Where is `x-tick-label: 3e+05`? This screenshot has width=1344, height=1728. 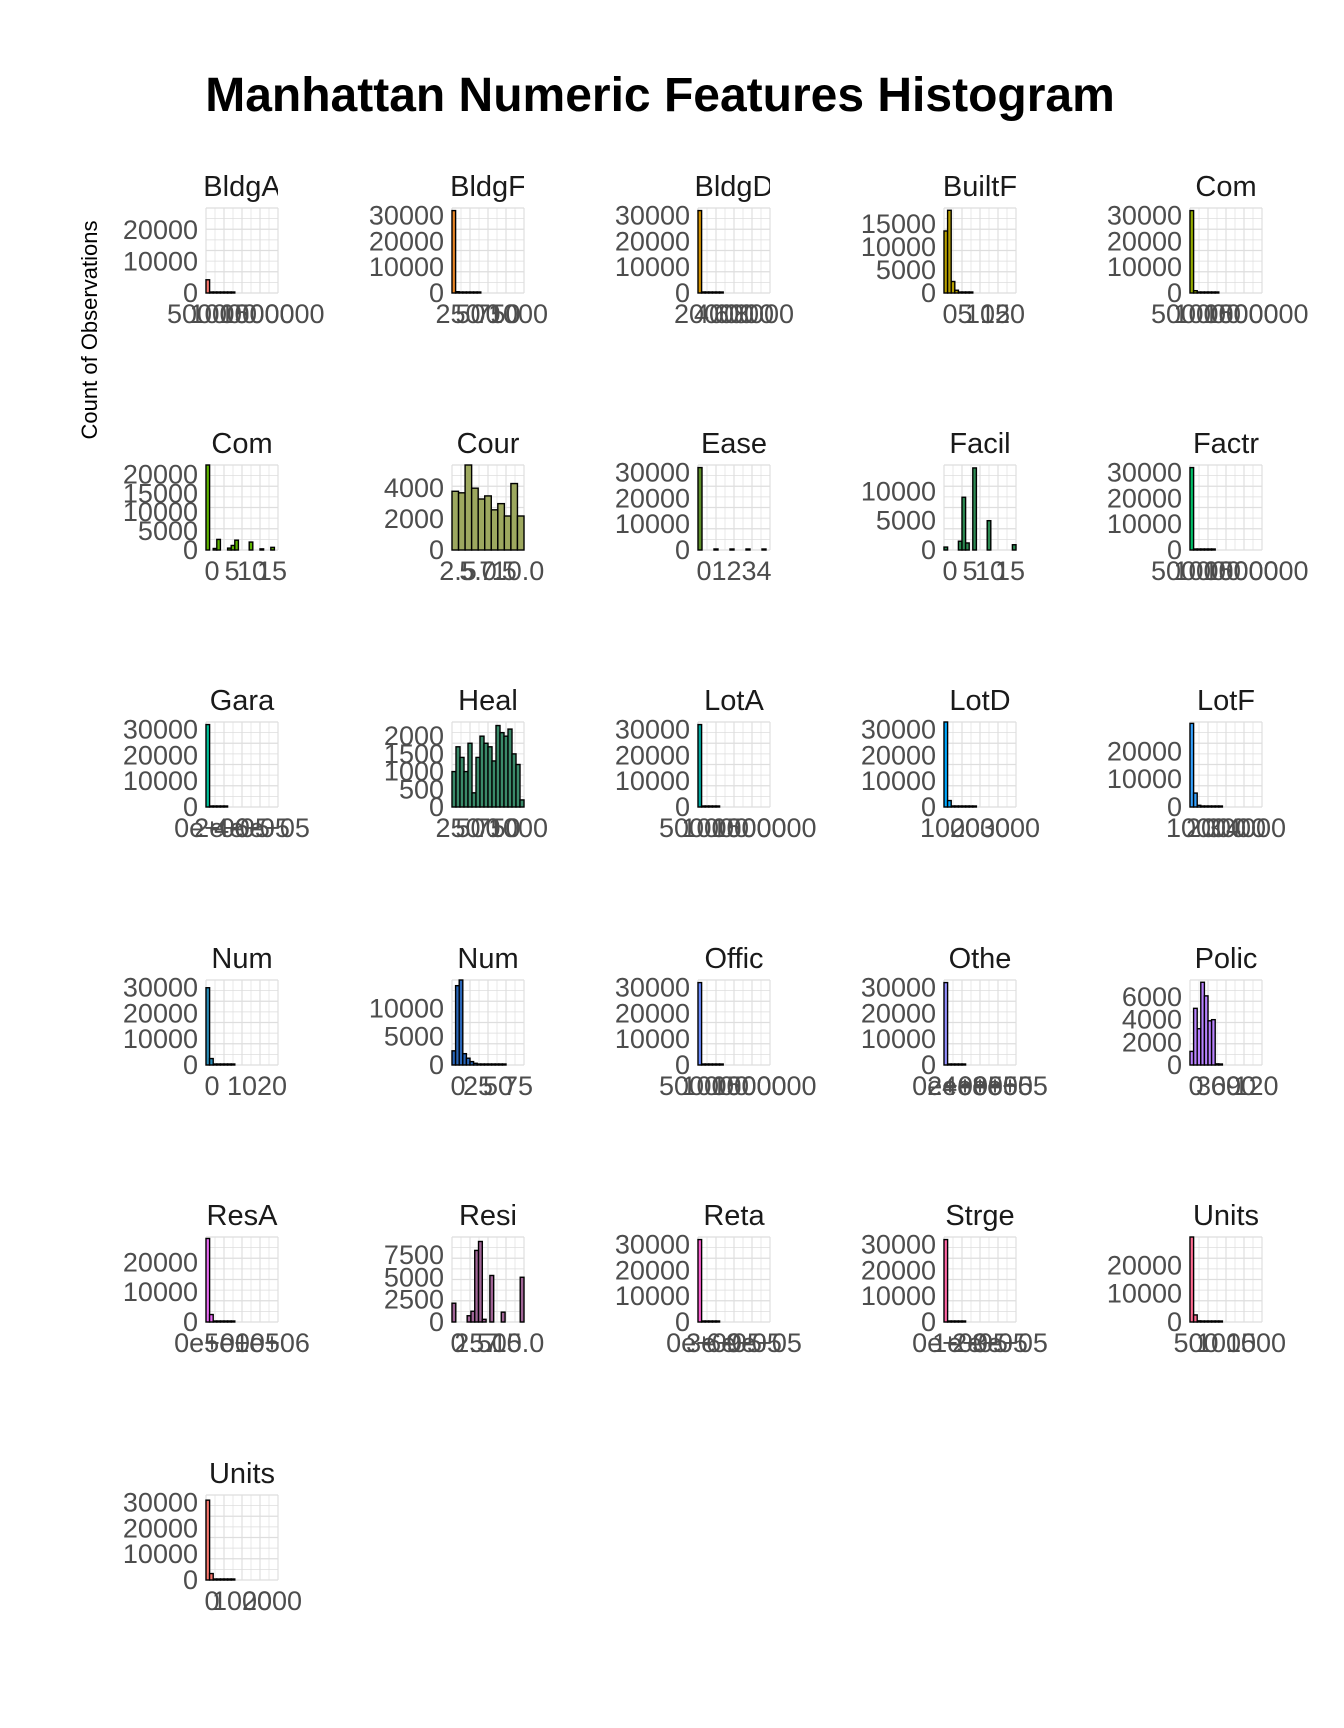 x-tick-label: 3e+05 is located at coordinates (1010, 1343).